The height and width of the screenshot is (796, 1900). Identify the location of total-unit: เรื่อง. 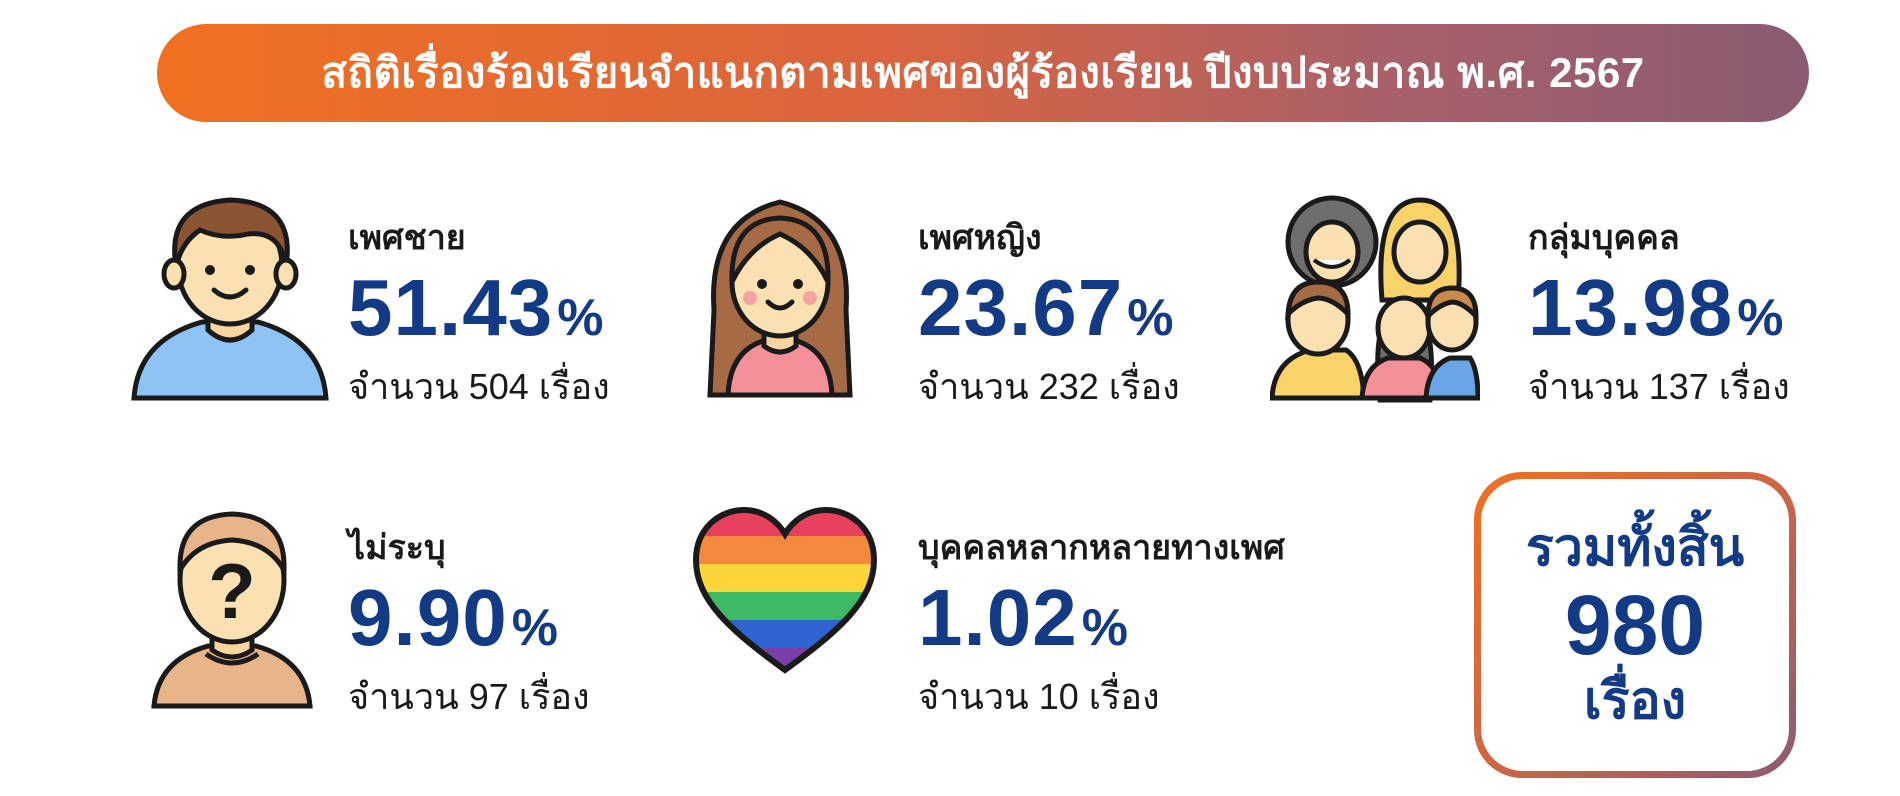
(1635, 701).